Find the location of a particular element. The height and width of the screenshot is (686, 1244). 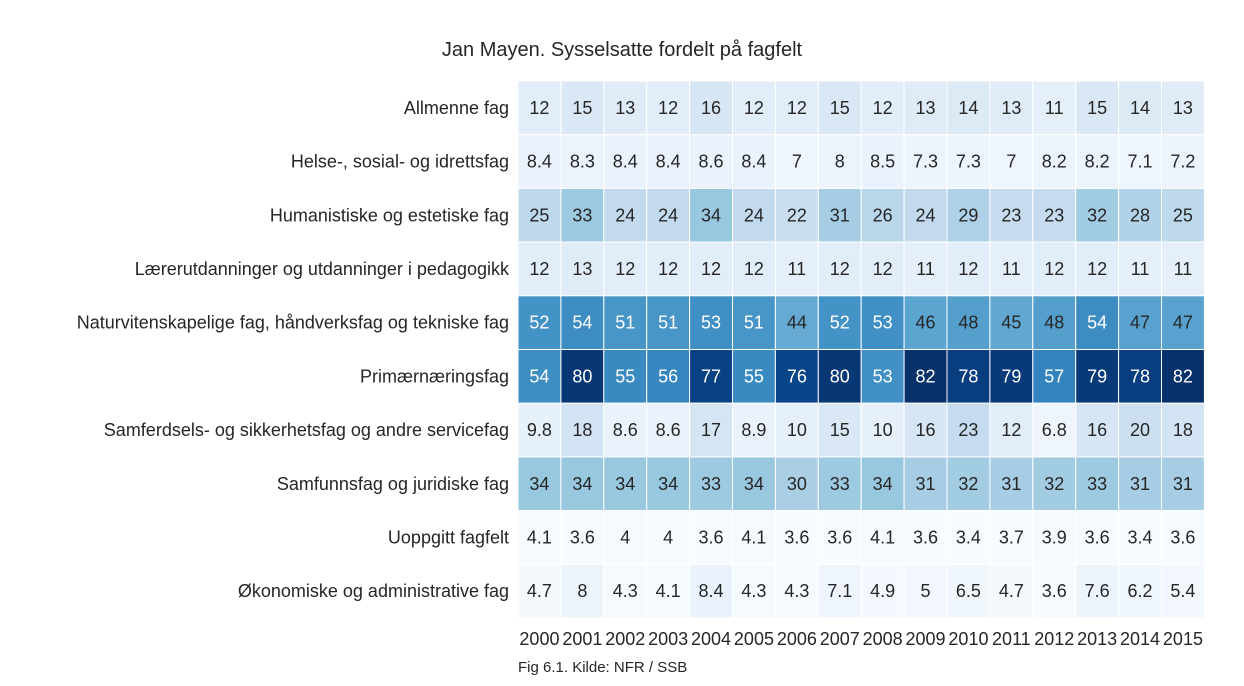

cell-value-samferdsels-og-sikkerhetsfag-og-andre-servicefag-2003: 8.6 is located at coordinates (668, 430).